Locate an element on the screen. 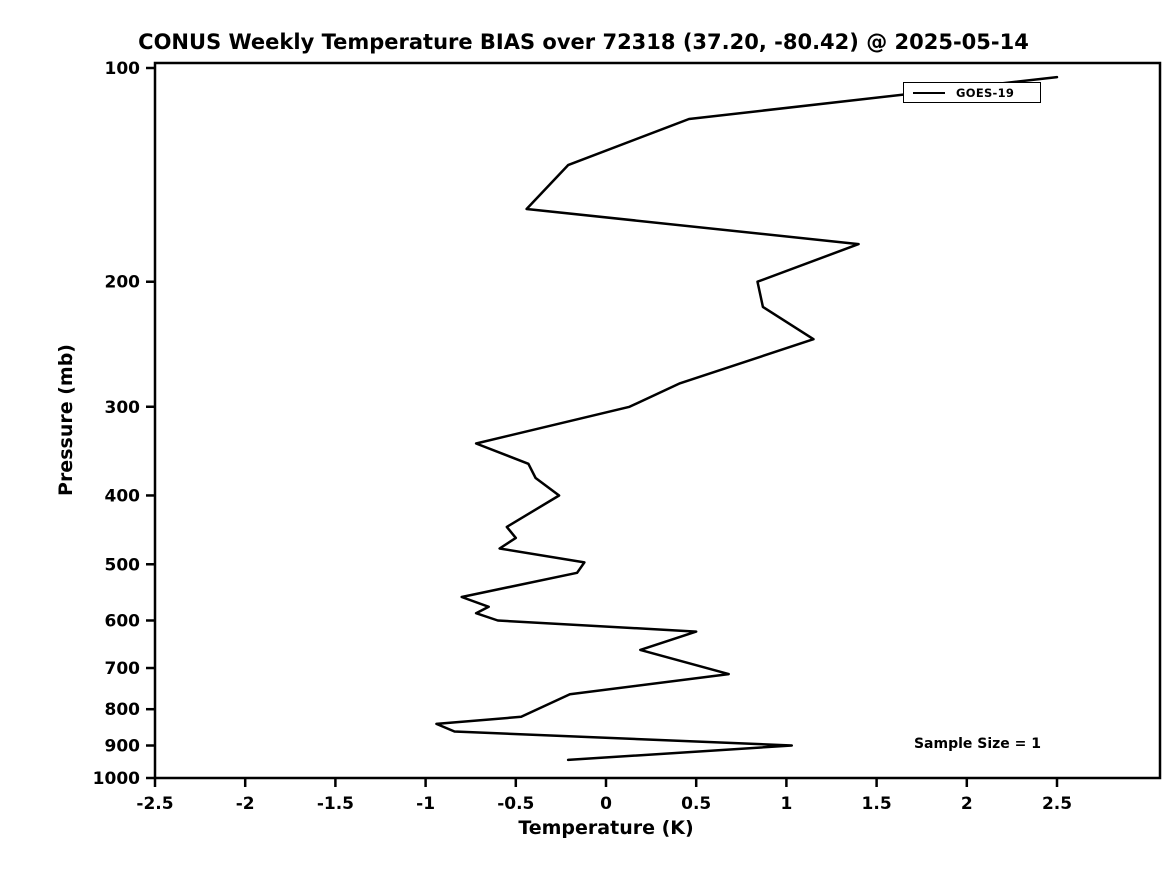 The image size is (1167, 875). legend: GOES-19 is located at coordinates (972, 92).